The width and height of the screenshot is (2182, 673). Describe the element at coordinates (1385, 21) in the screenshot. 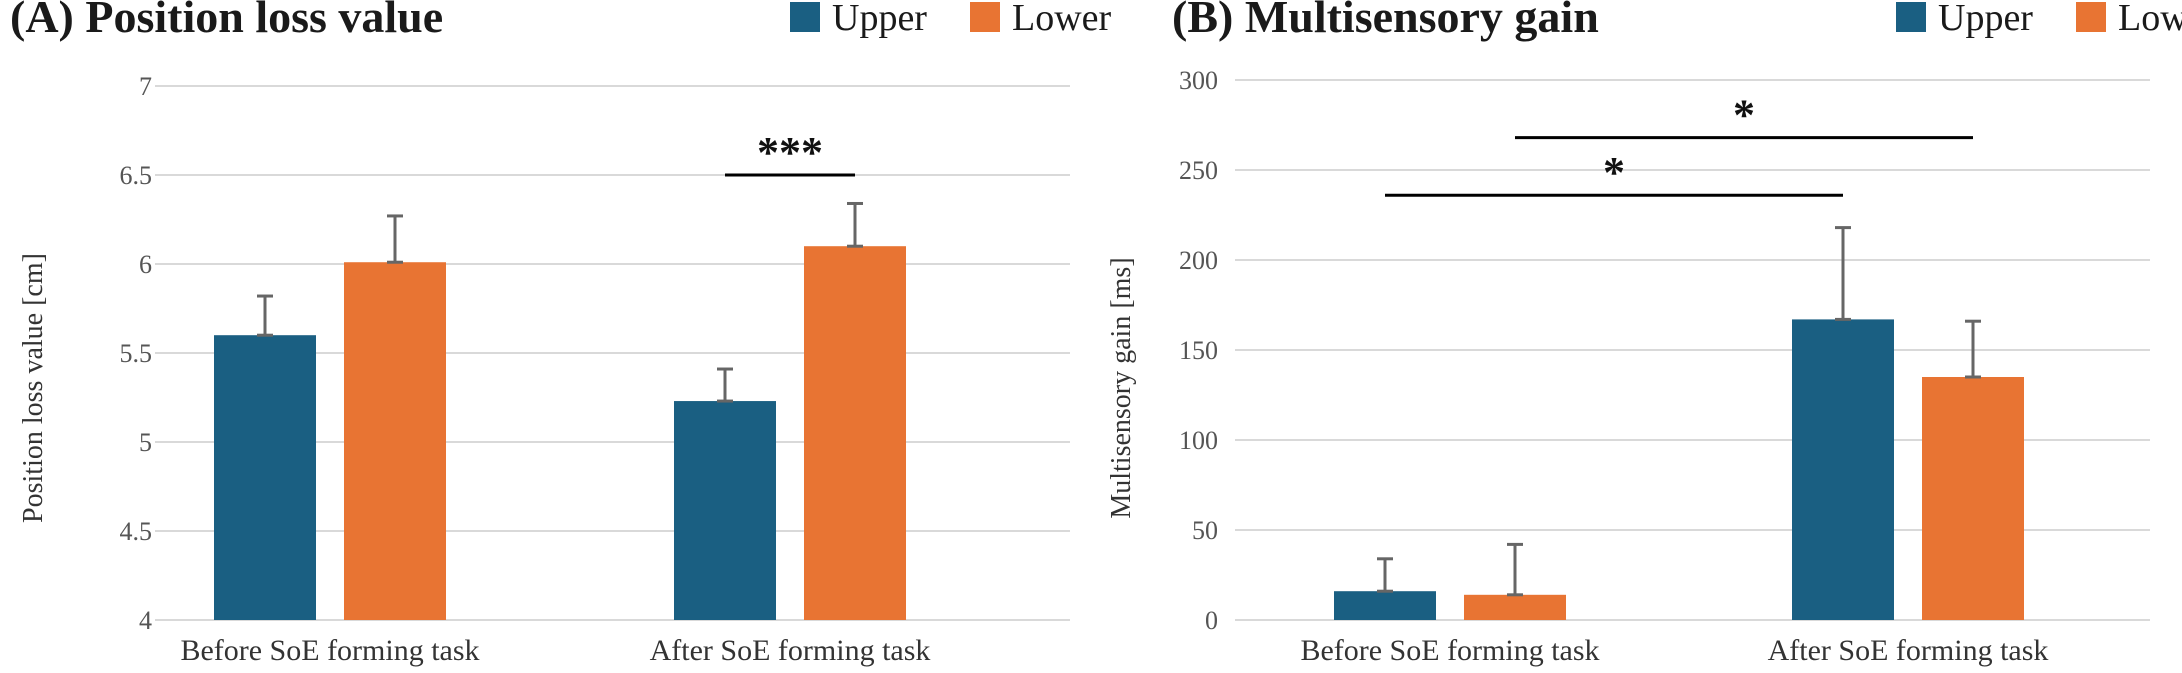

I see `chart-title: (B) Multisensory gain` at that location.